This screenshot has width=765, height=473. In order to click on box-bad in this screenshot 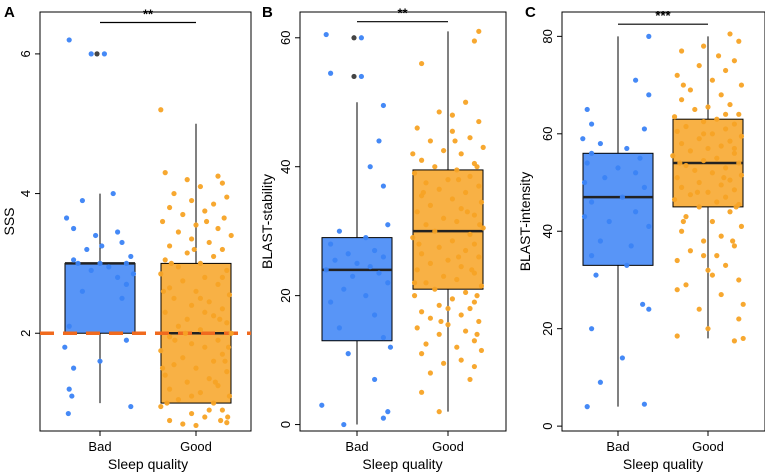, I will do `click(618, 209)`.